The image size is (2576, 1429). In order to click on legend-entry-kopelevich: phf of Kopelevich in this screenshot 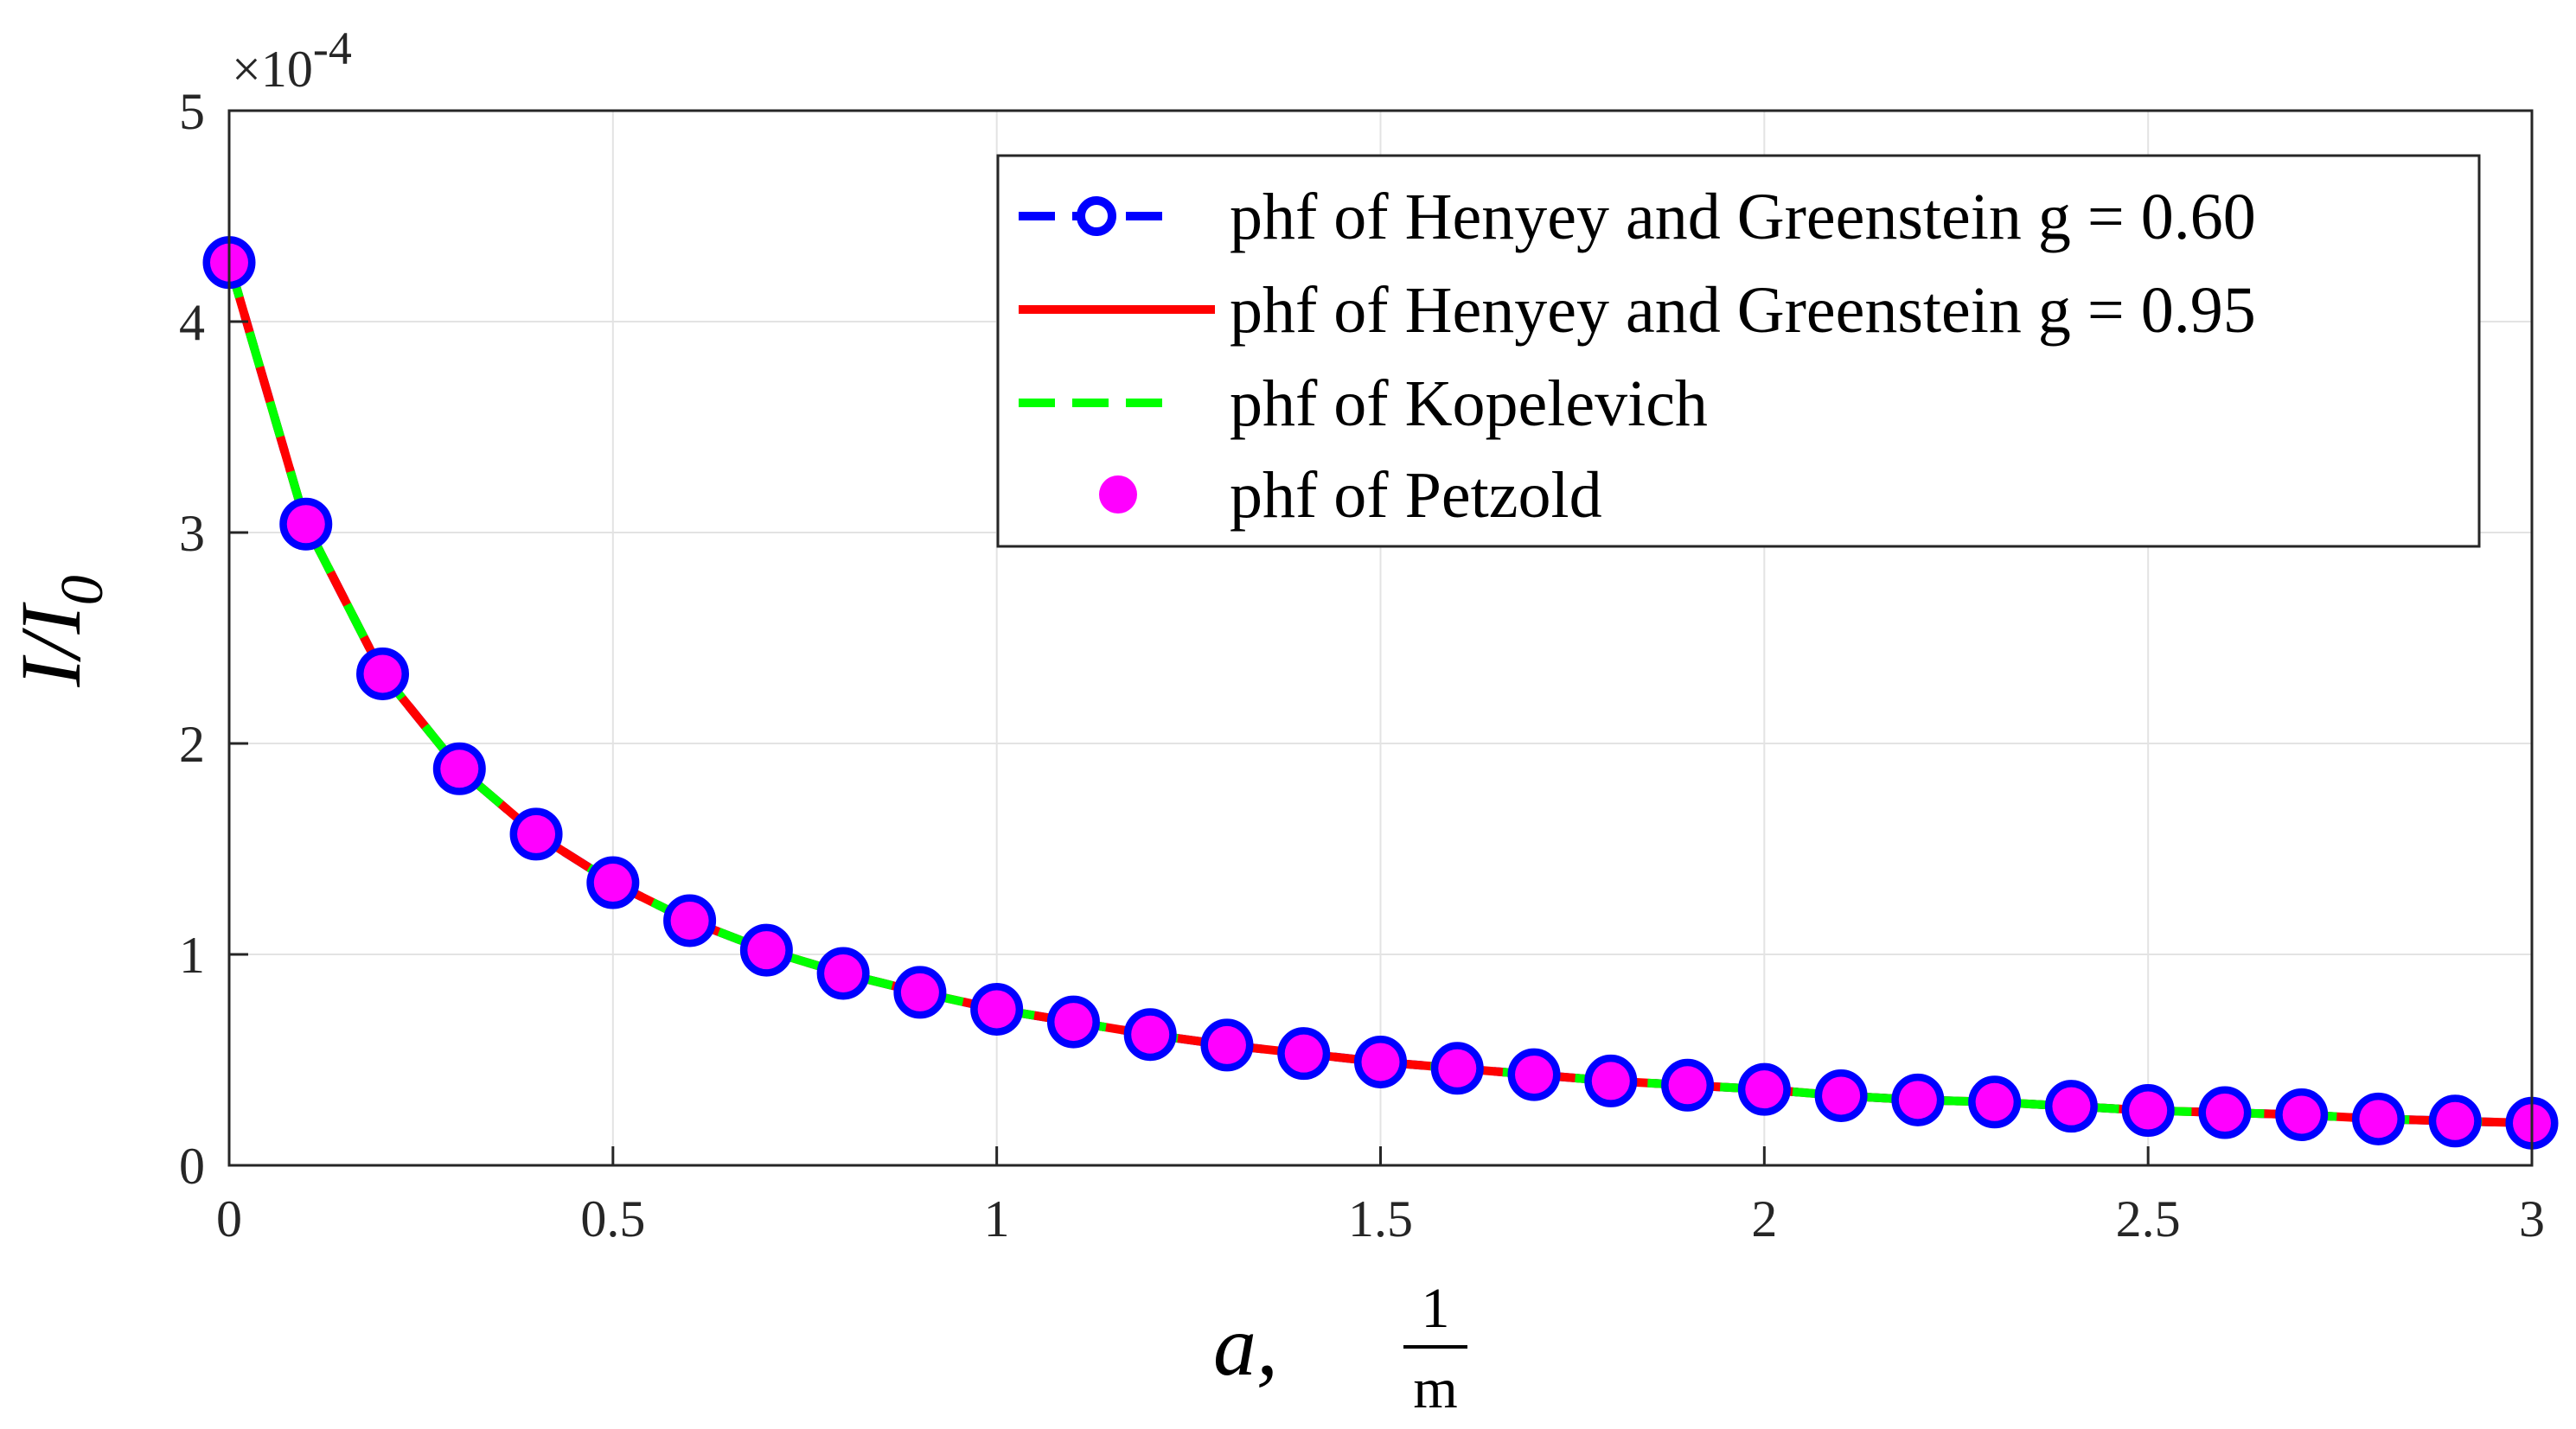, I will do `click(1364, 403)`.